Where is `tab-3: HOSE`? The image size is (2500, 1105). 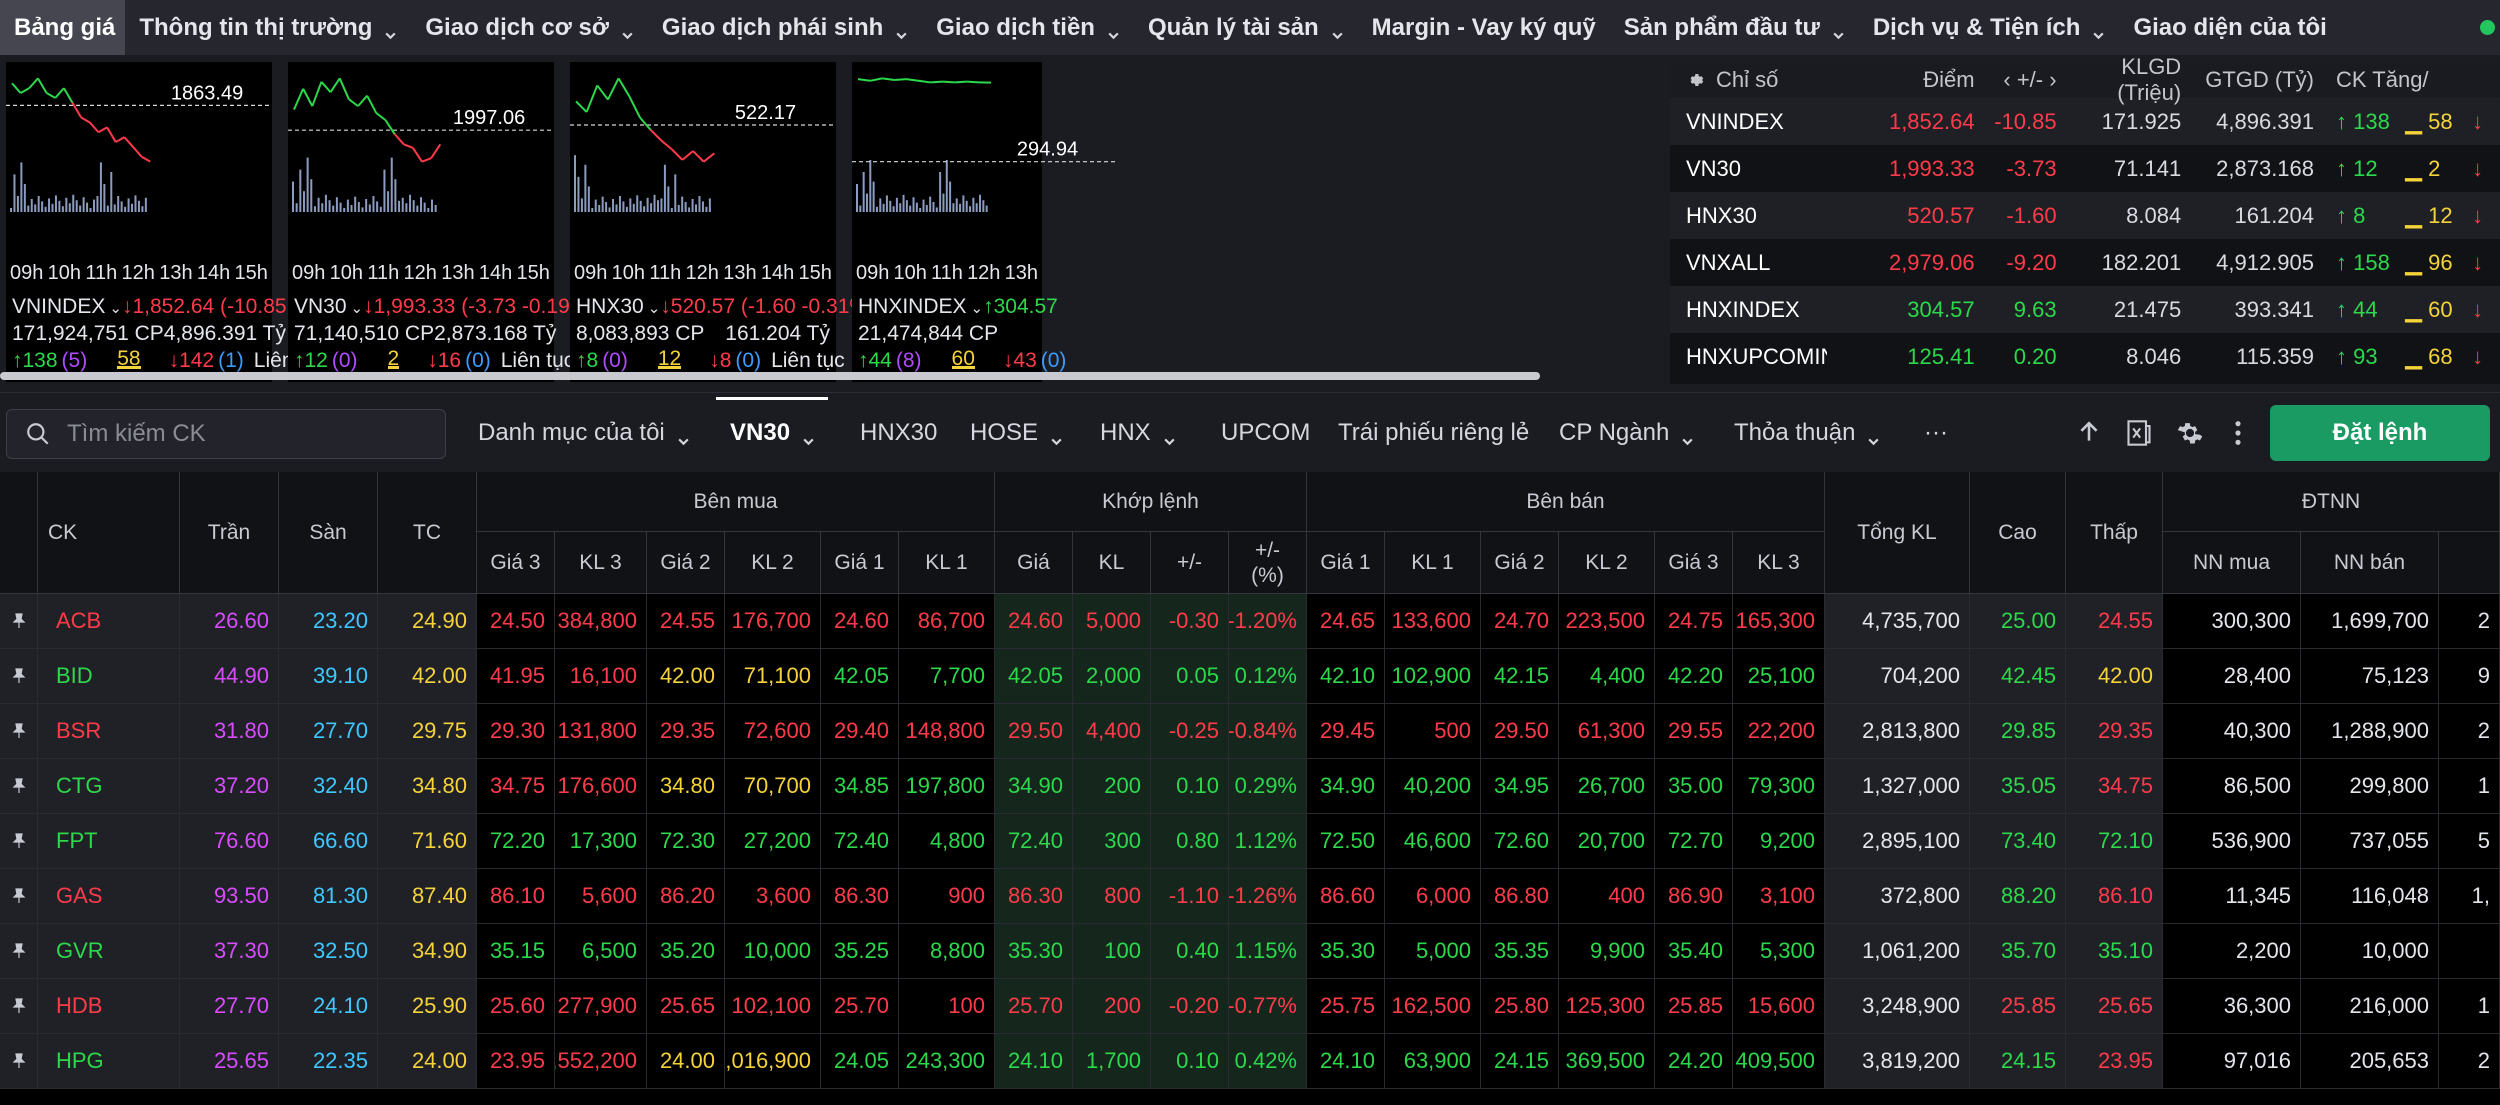
tab-3: HOSE is located at coordinates (1016, 433).